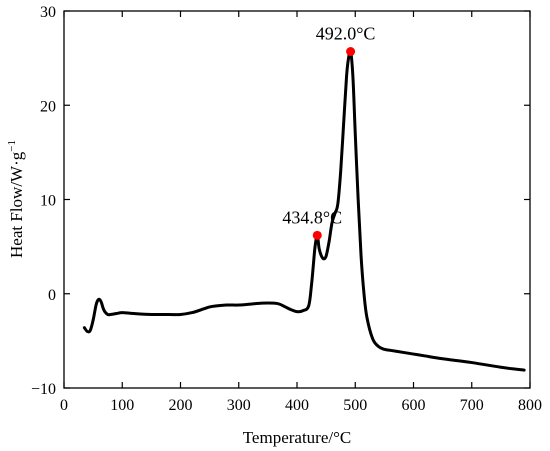 The height and width of the screenshot is (451, 550). Describe the element at coordinates (530, 405) in the screenshot. I see `x-tick-label: 800` at that location.